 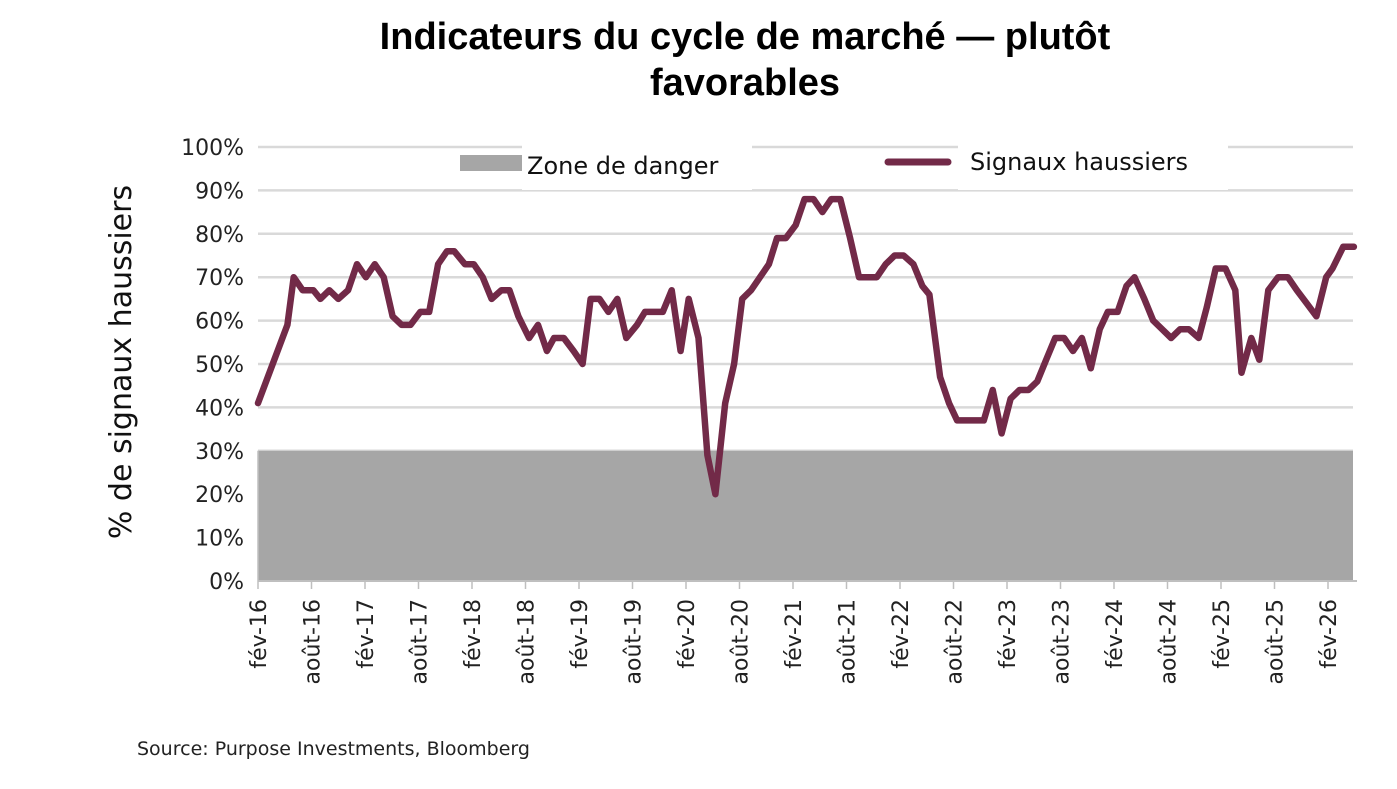 I want to click on legend-zone-bg, so click(x=637, y=164).